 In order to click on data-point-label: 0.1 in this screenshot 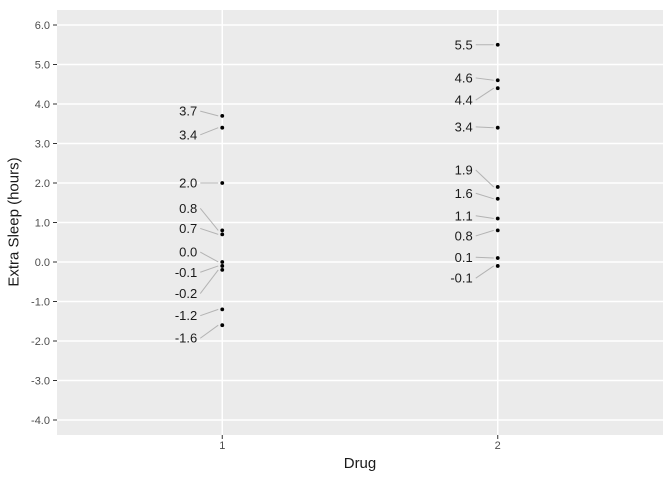, I will do `click(464, 257)`.